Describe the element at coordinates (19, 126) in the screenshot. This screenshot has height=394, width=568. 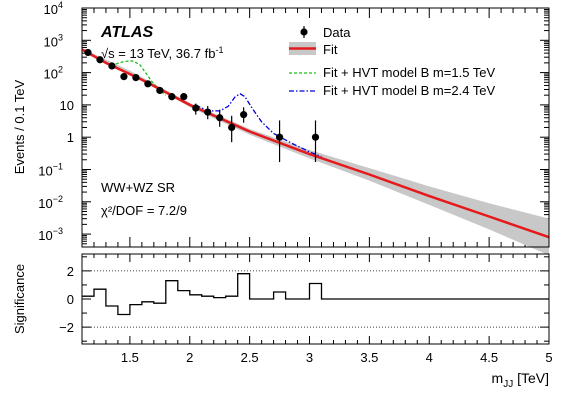
I see `y-axis-title-top: Events / 0.1 TeV` at that location.